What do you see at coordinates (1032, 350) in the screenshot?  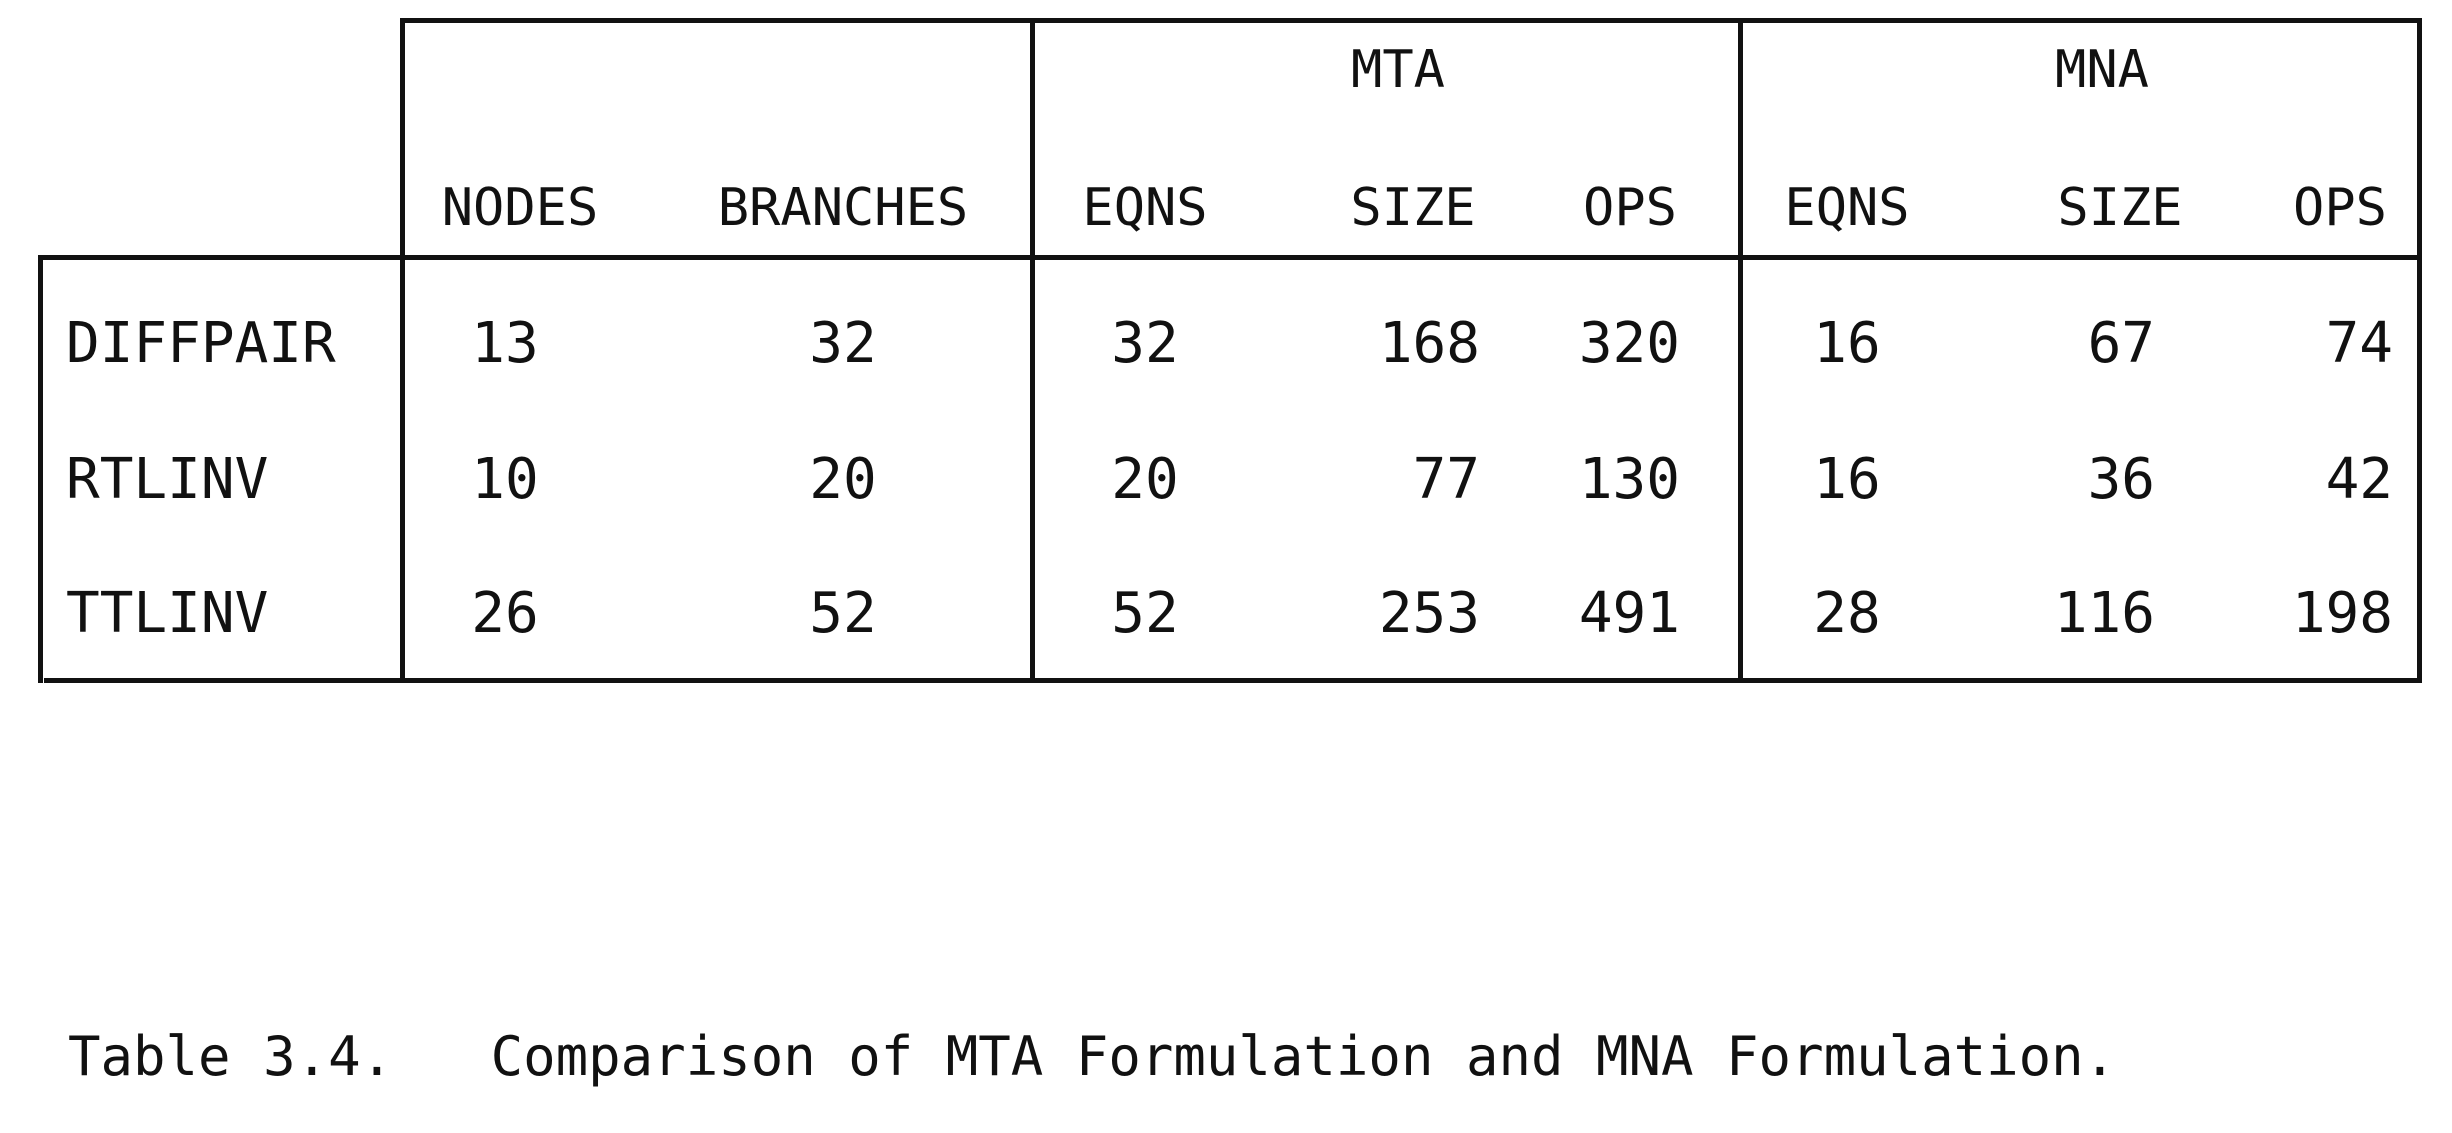 I see `mta-group-left-border` at bounding box center [1032, 350].